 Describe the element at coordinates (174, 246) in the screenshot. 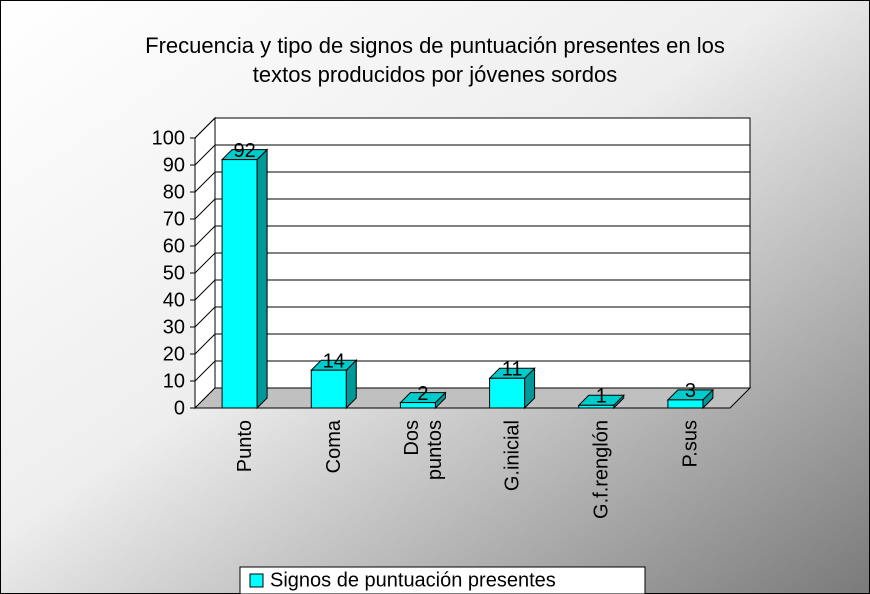

I see `y-tick-label: 60` at that location.